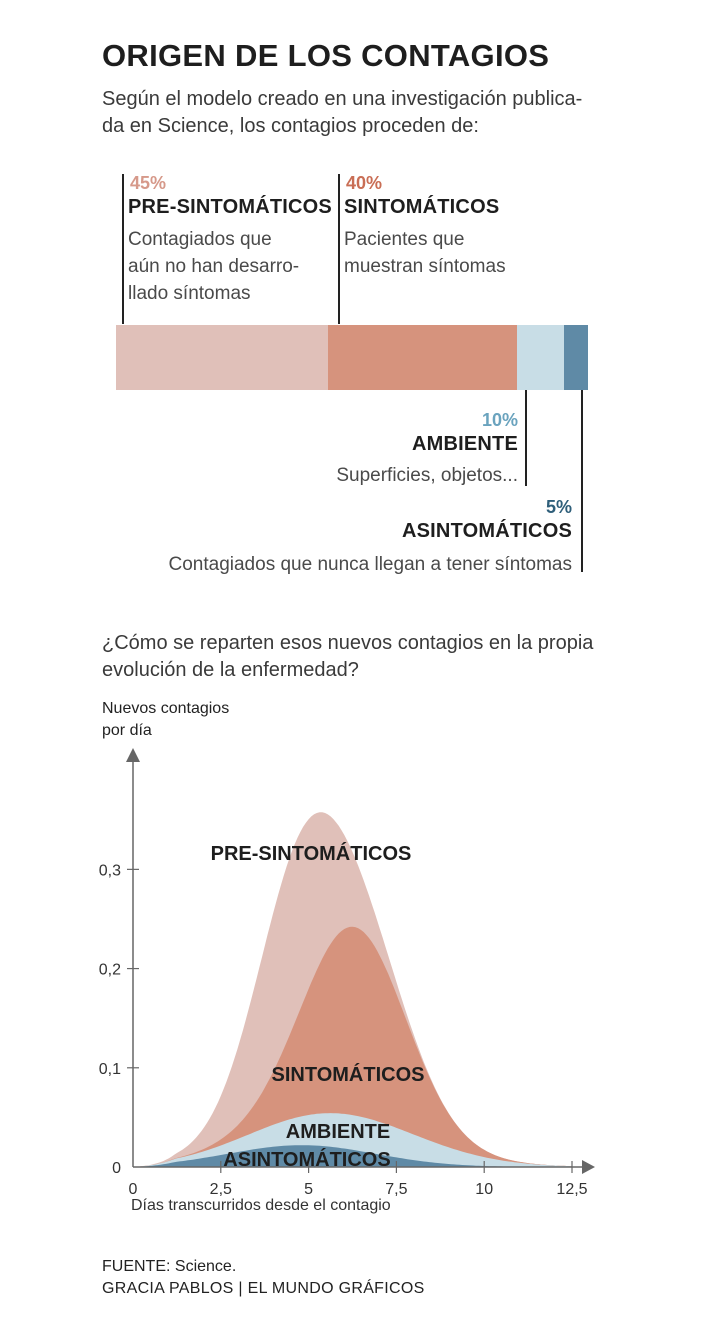 The width and height of the screenshot is (705, 1338). I want to click on y-tick-label: 0,2, so click(110, 970).